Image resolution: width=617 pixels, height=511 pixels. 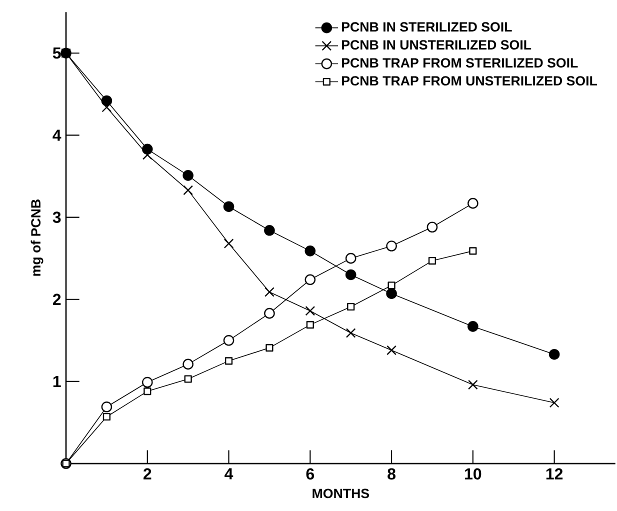 What do you see at coordinates (437, 45) in the screenshot?
I see `legend-label: PCNB IN UNSTERILIZED SOIL` at bounding box center [437, 45].